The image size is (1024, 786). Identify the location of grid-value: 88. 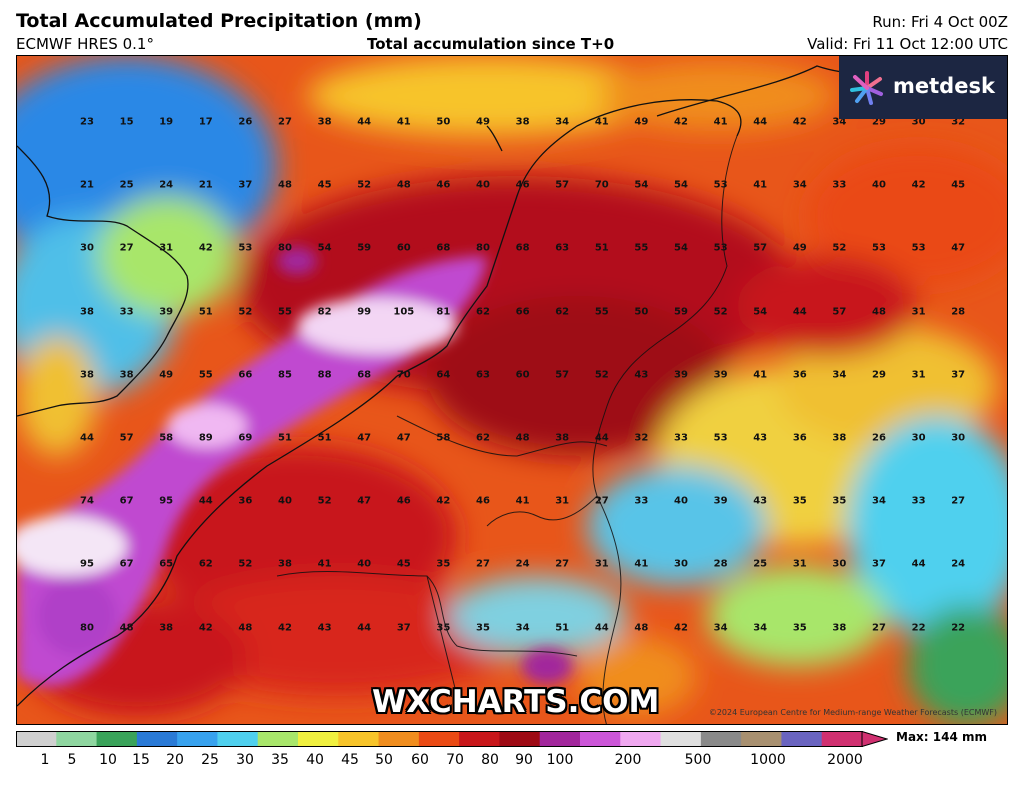
(324, 375).